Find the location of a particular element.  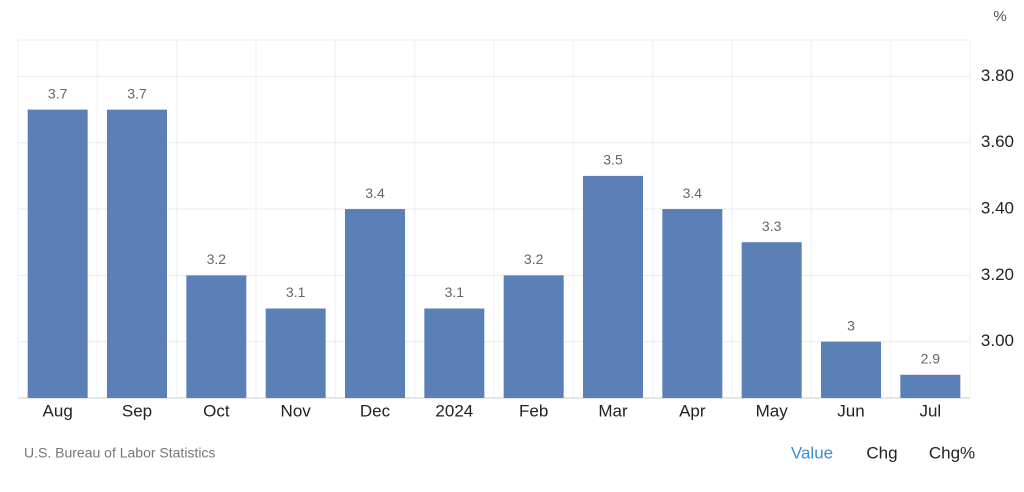

x-tick-label: Feb is located at coordinates (533, 410).